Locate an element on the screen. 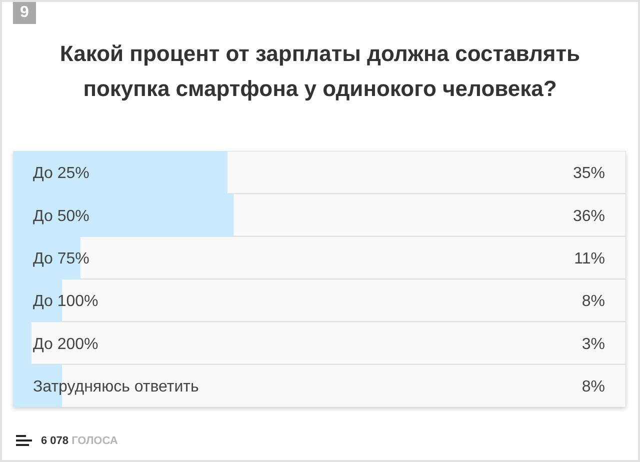 Image resolution: width=640 pixels, height=462 pixels. y-tick-label: До 75% is located at coordinates (61, 259).